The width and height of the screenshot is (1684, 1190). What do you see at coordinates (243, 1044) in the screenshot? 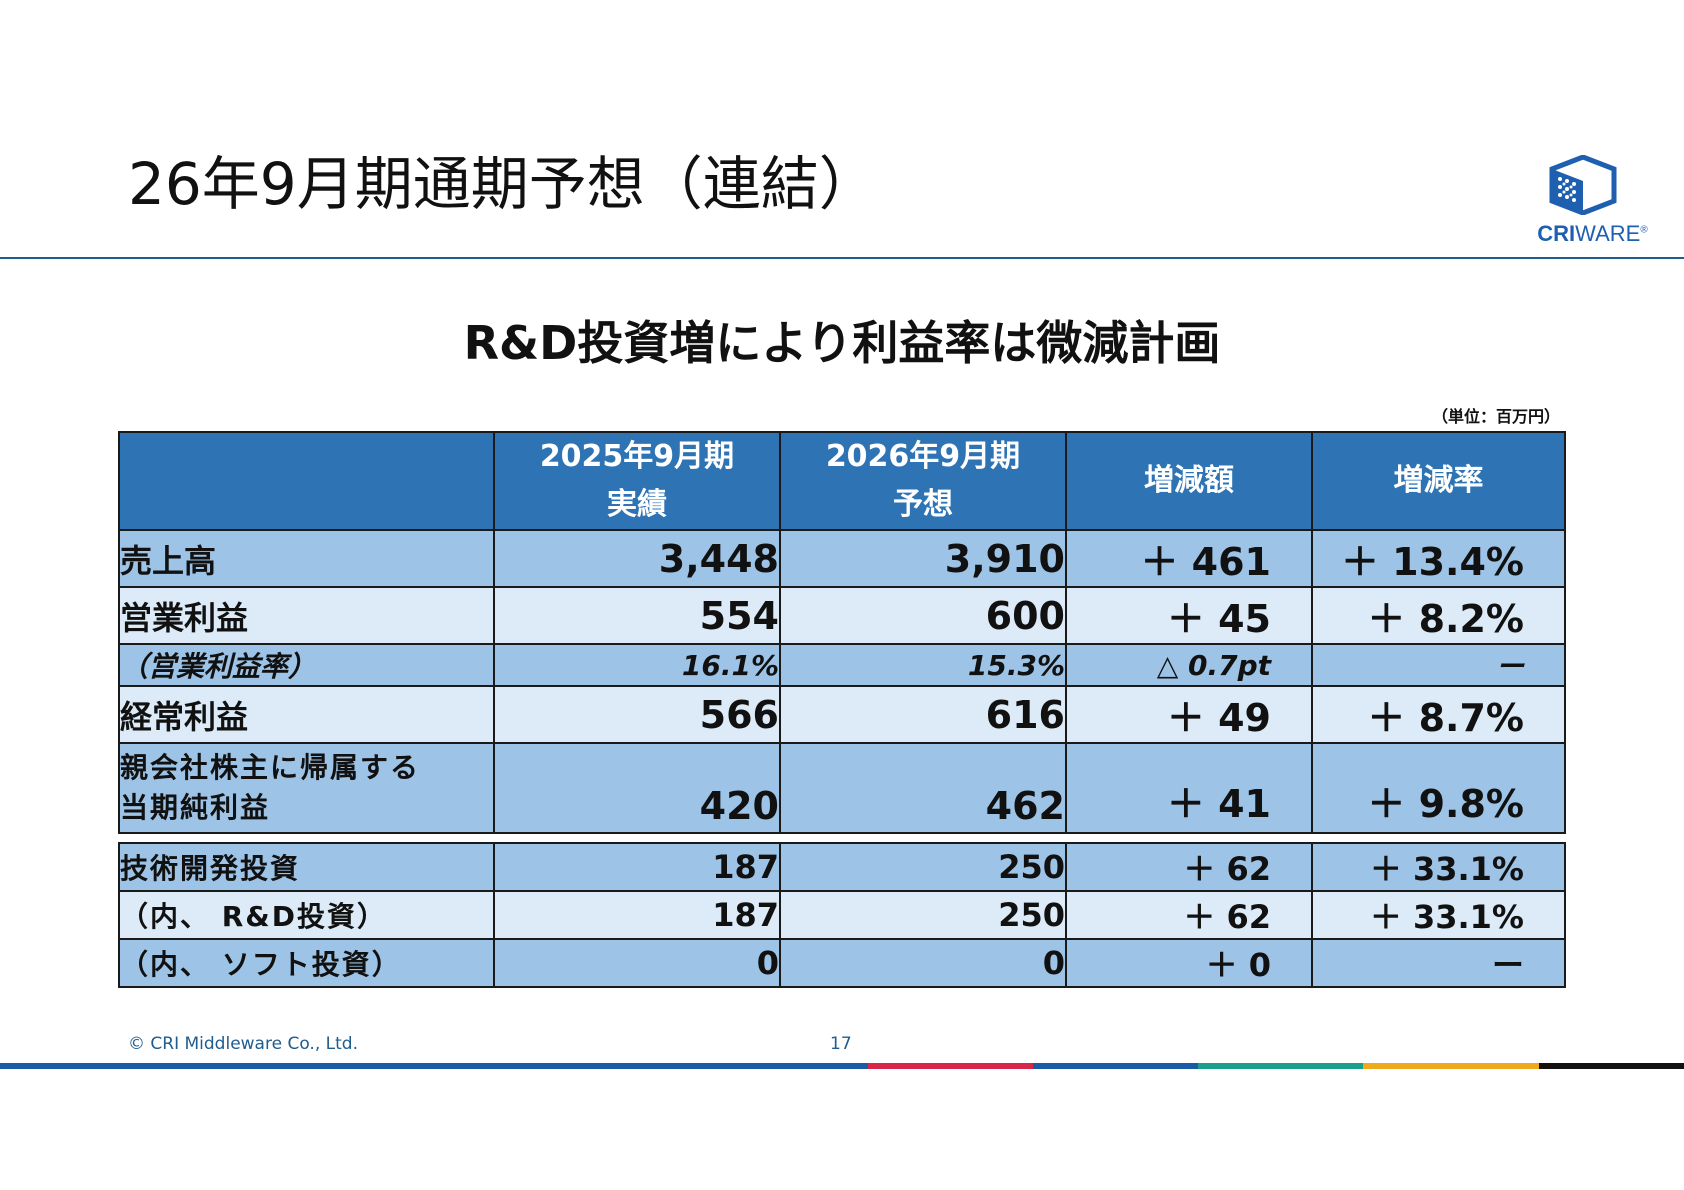
I see `copyright-text: © CRI Middleware Co., Ltd.` at bounding box center [243, 1044].